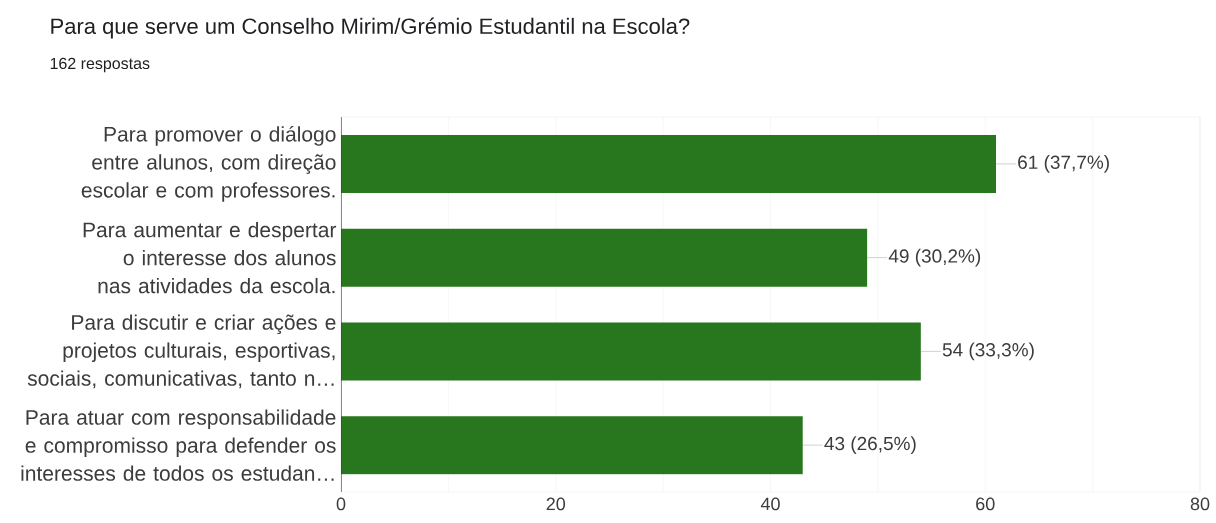 This screenshot has height=523, width=1216. What do you see at coordinates (1063, 164) in the screenshot?
I see `data-label: 61 (37,7%)` at bounding box center [1063, 164].